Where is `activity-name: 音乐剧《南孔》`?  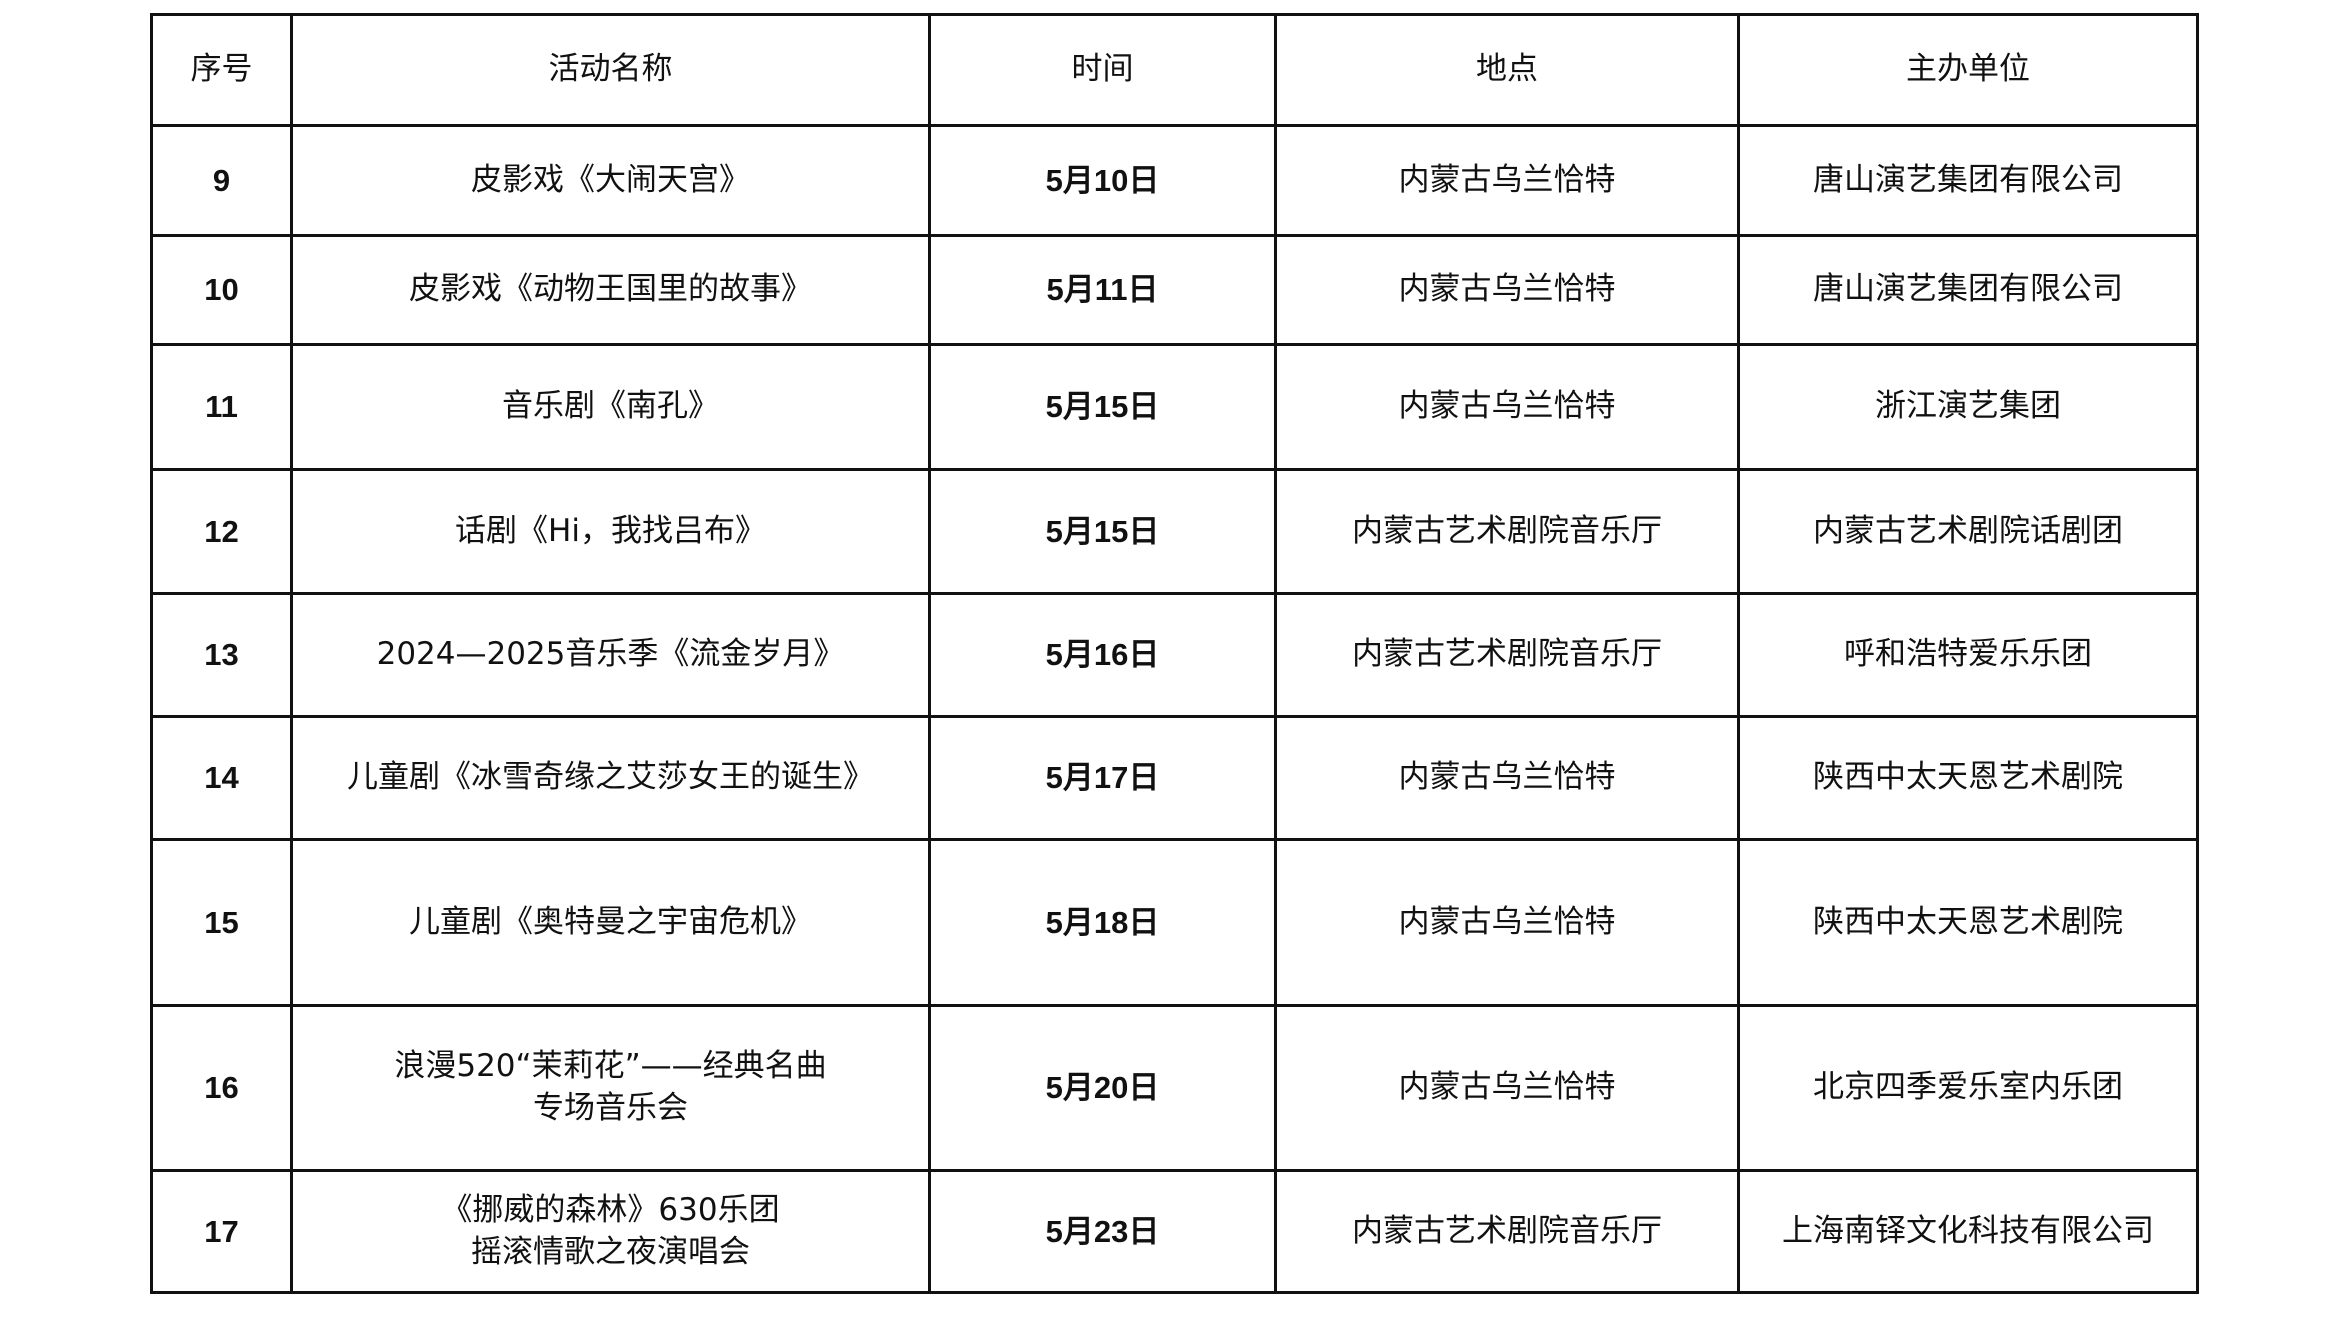
activity-name: 音乐剧《南孔》 is located at coordinates (610, 406).